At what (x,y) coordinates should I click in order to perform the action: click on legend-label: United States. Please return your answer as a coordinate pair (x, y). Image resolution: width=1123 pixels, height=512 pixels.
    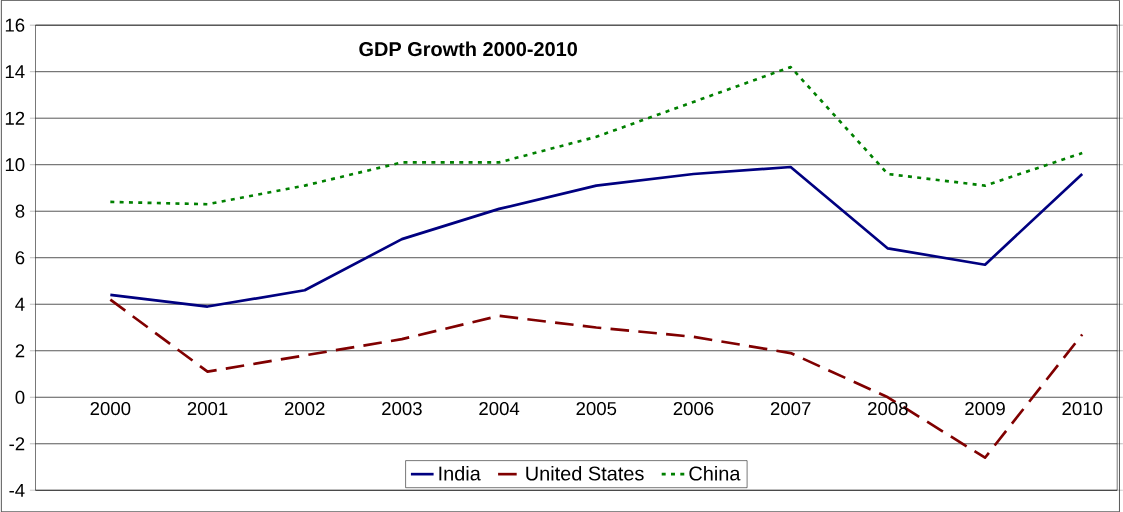
    Looking at the image, I should click on (585, 473).